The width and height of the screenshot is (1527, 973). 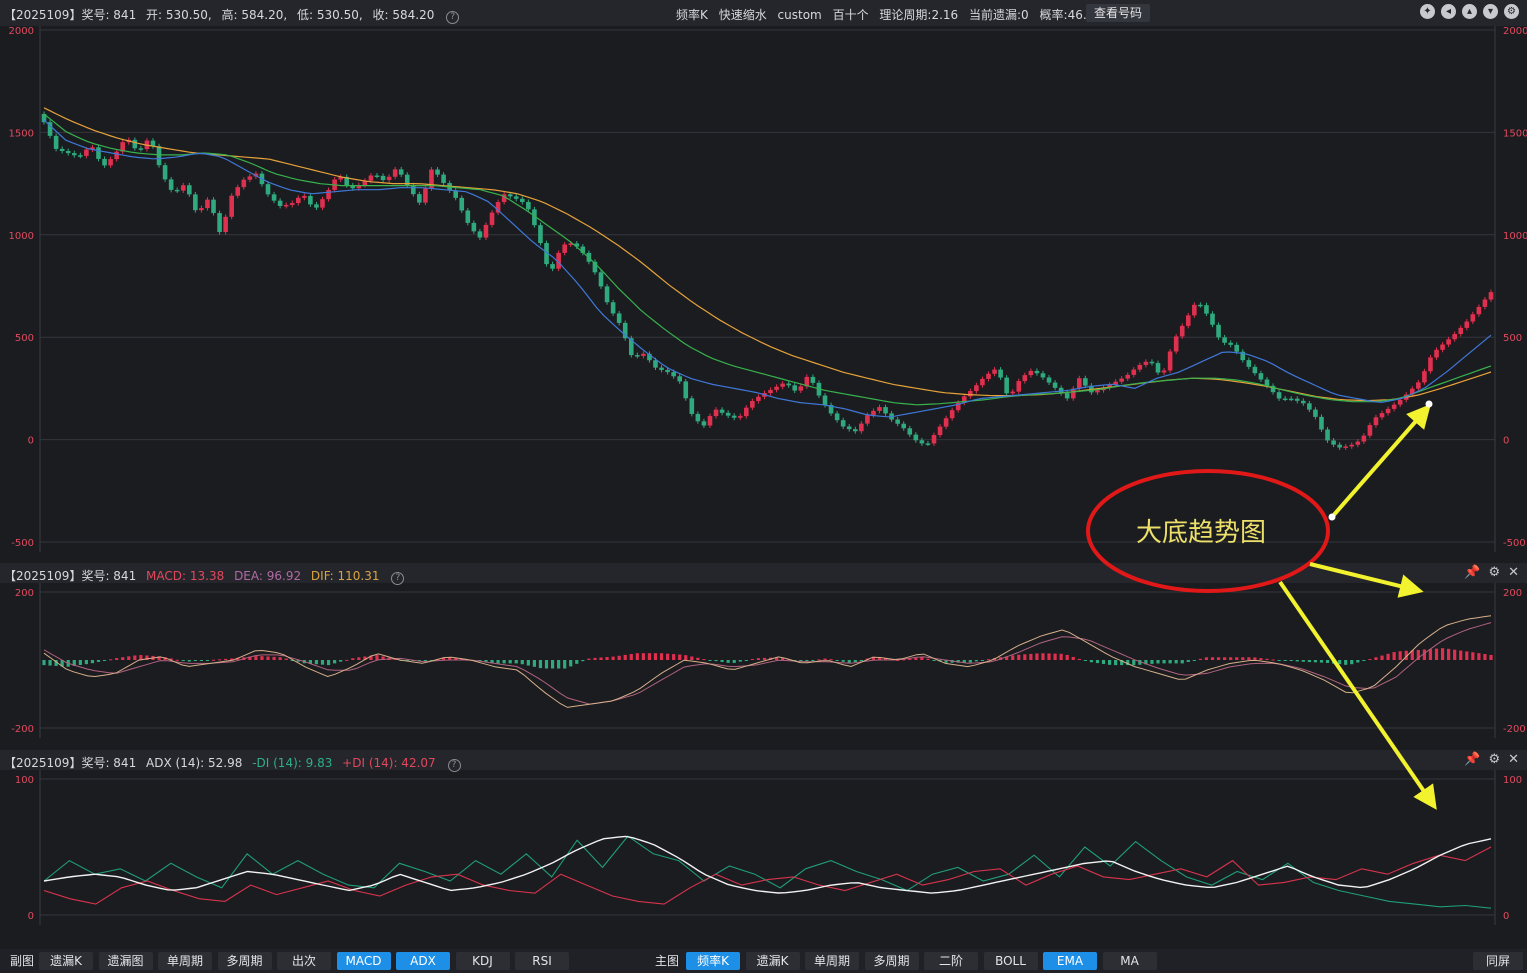 I want to click on sub-tab-3: 多周期, so click(x=244, y=961).